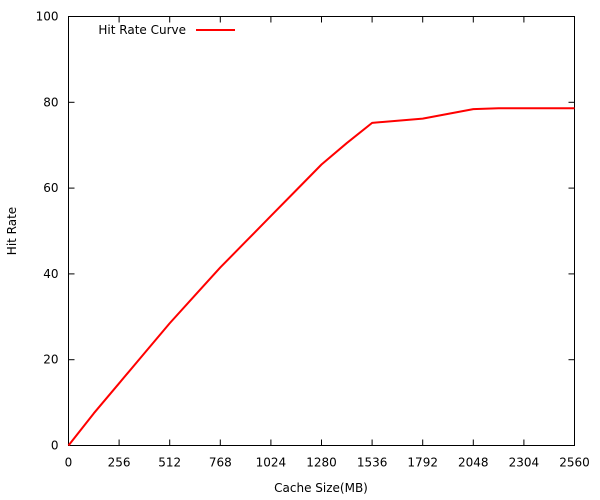 Image resolution: width=600 pixels, height=500 pixels. What do you see at coordinates (422, 463) in the screenshot?
I see `x-tick-label: 1792` at bounding box center [422, 463].